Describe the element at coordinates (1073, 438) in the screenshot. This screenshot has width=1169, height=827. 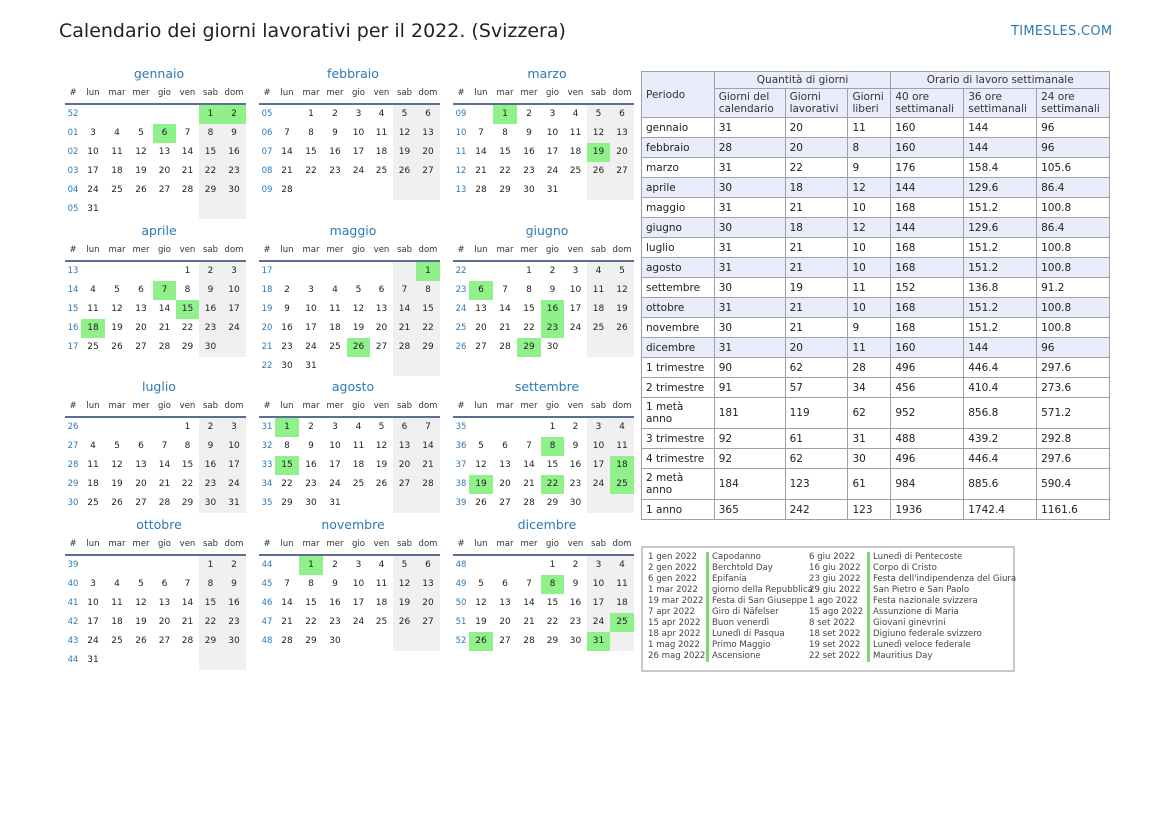
I see `value-cell: 292.8` at that location.